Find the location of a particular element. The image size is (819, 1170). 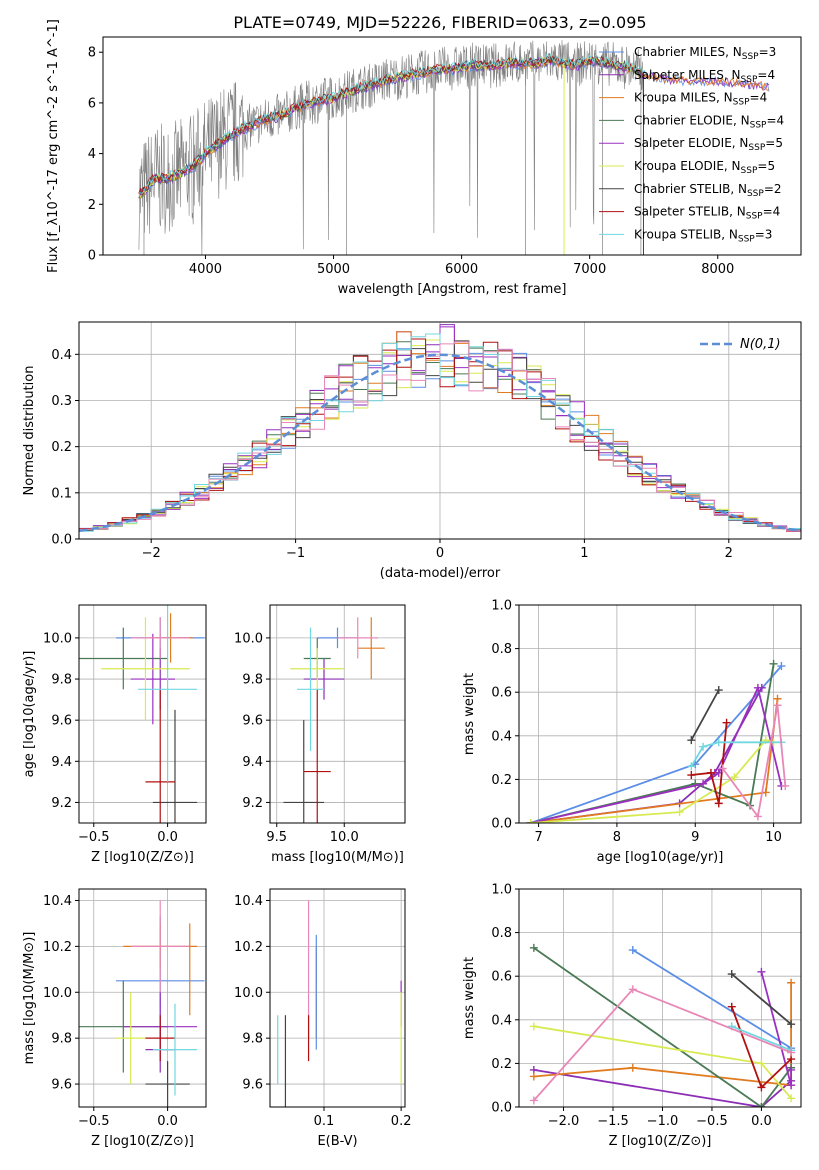

x-tick-label: 0.0 is located at coordinates (761, 1121).